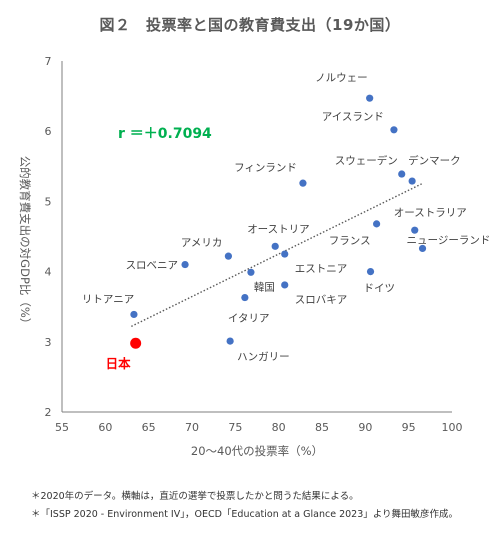 This screenshot has width=500, height=546. What do you see at coordinates (48, 131) in the screenshot?
I see `y-tick-label: 6` at bounding box center [48, 131].